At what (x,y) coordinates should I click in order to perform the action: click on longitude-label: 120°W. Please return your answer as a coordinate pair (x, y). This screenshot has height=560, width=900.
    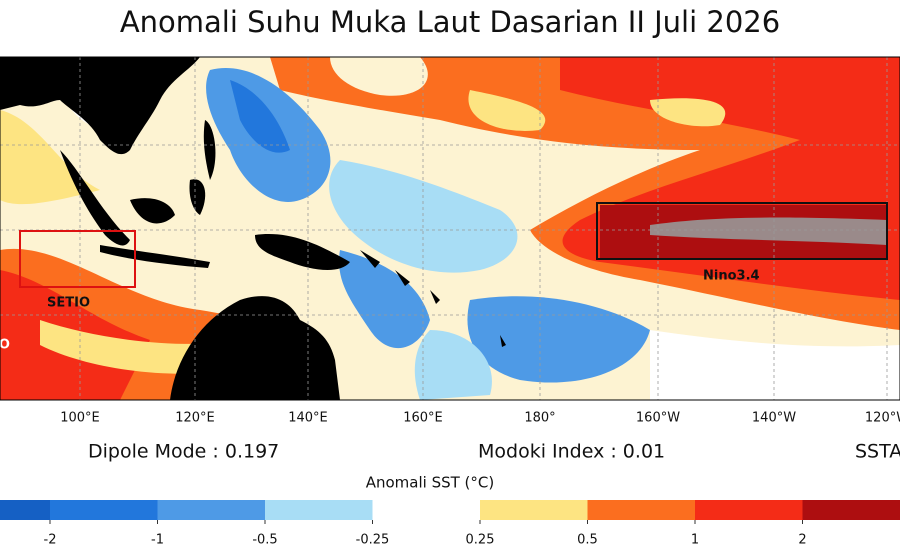
    Looking at the image, I should click on (882, 418).